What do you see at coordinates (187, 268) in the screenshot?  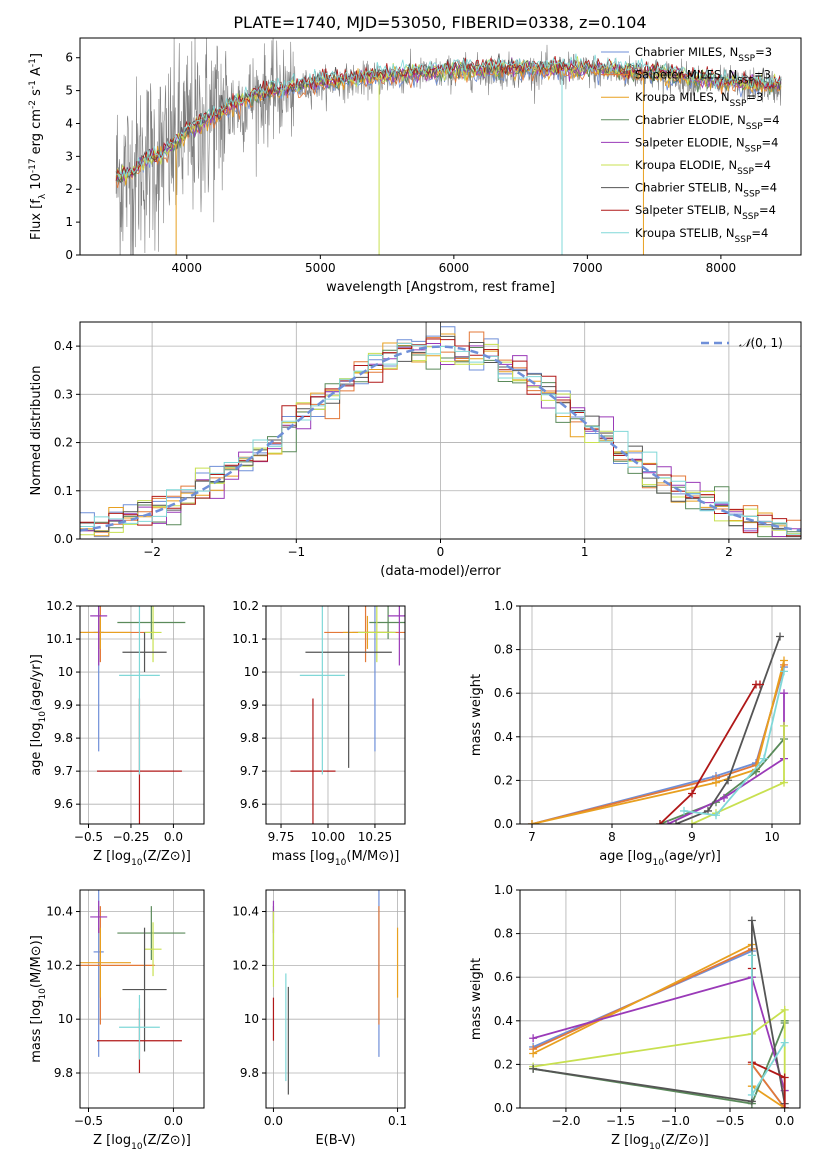 I see `x-tick-label: 4000` at bounding box center [187, 268].